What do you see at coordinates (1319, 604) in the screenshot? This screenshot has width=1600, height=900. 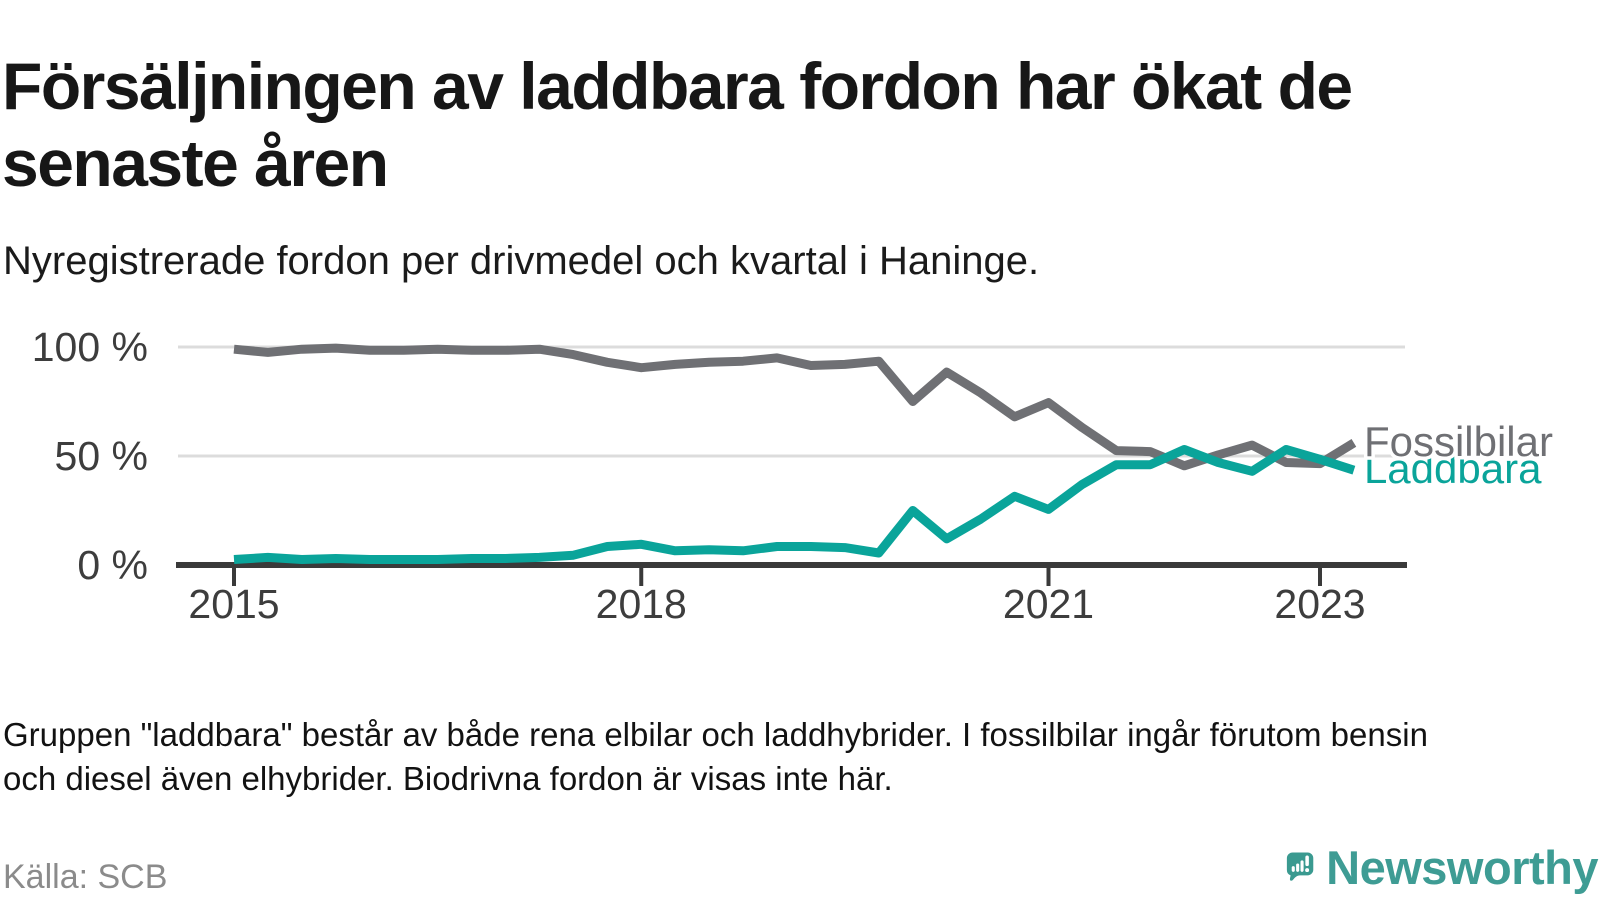 I see `x-axis-tick-label-2023: 2023` at bounding box center [1319, 604].